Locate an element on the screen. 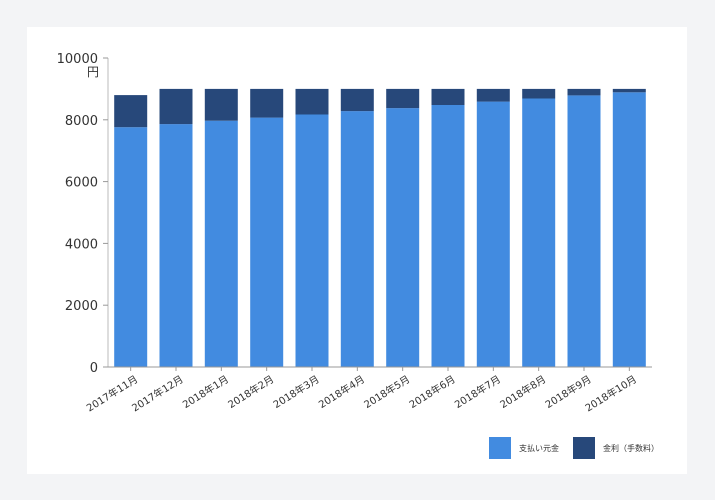  x-tick-label: 2018年4月 is located at coordinates (341, 392).